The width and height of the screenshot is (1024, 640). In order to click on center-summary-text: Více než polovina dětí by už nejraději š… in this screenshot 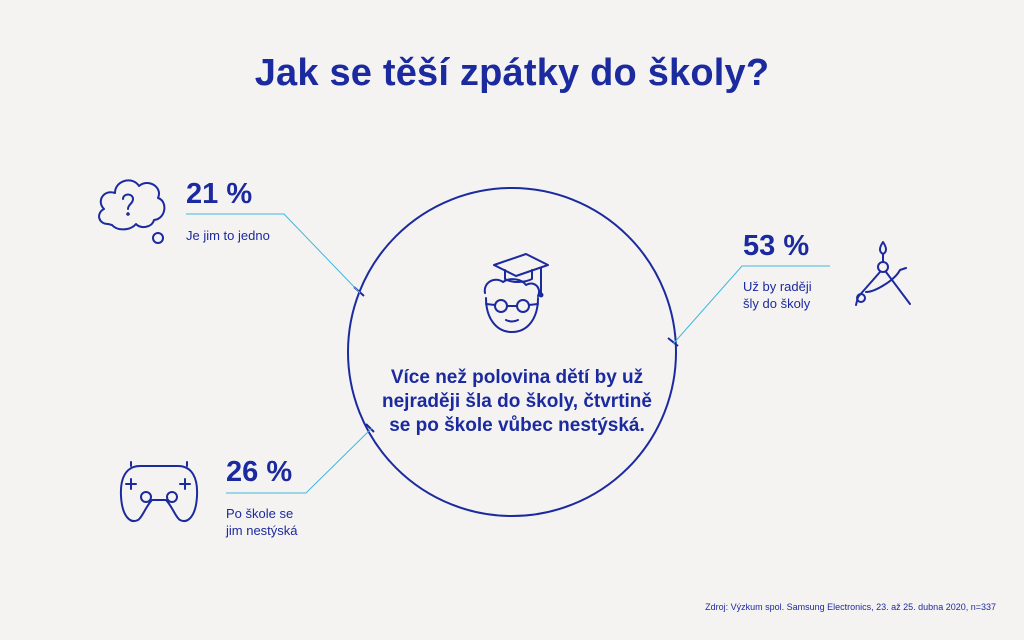, I will do `click(517, 401)`.